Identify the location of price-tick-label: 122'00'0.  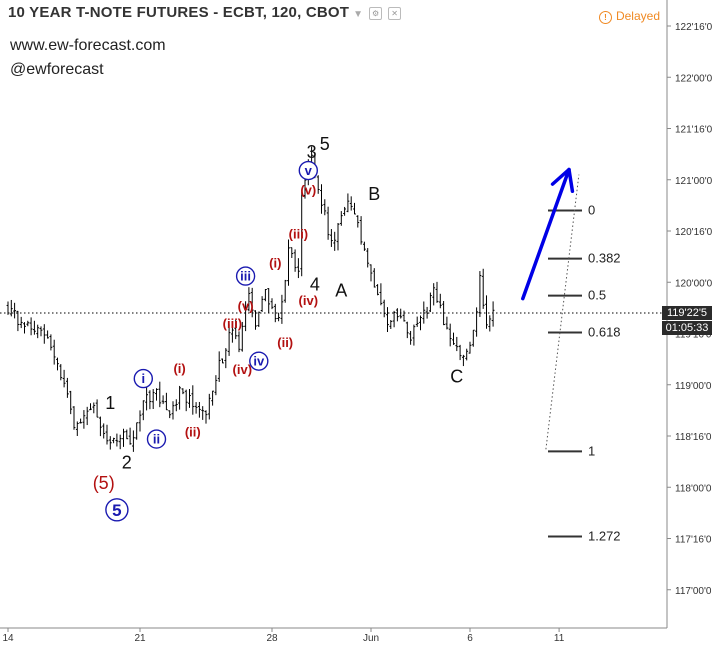
(694, 78).